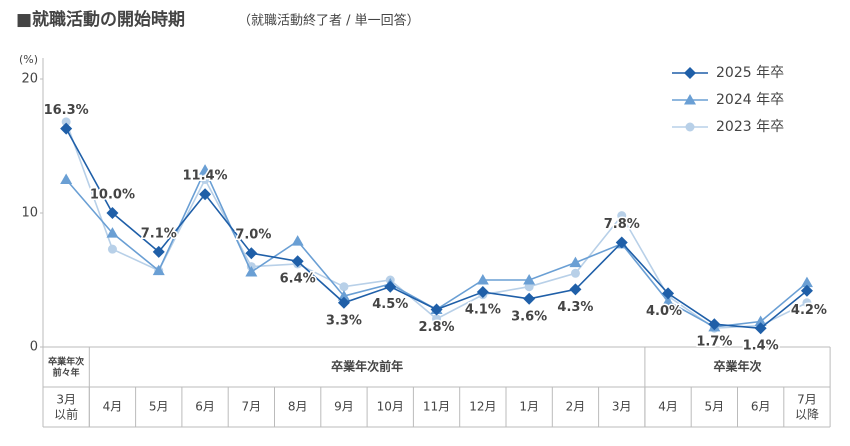  Describe the element at coordinates (750, 73) in the screenshot. I see `legend-label: 2025 年卒` at that location.